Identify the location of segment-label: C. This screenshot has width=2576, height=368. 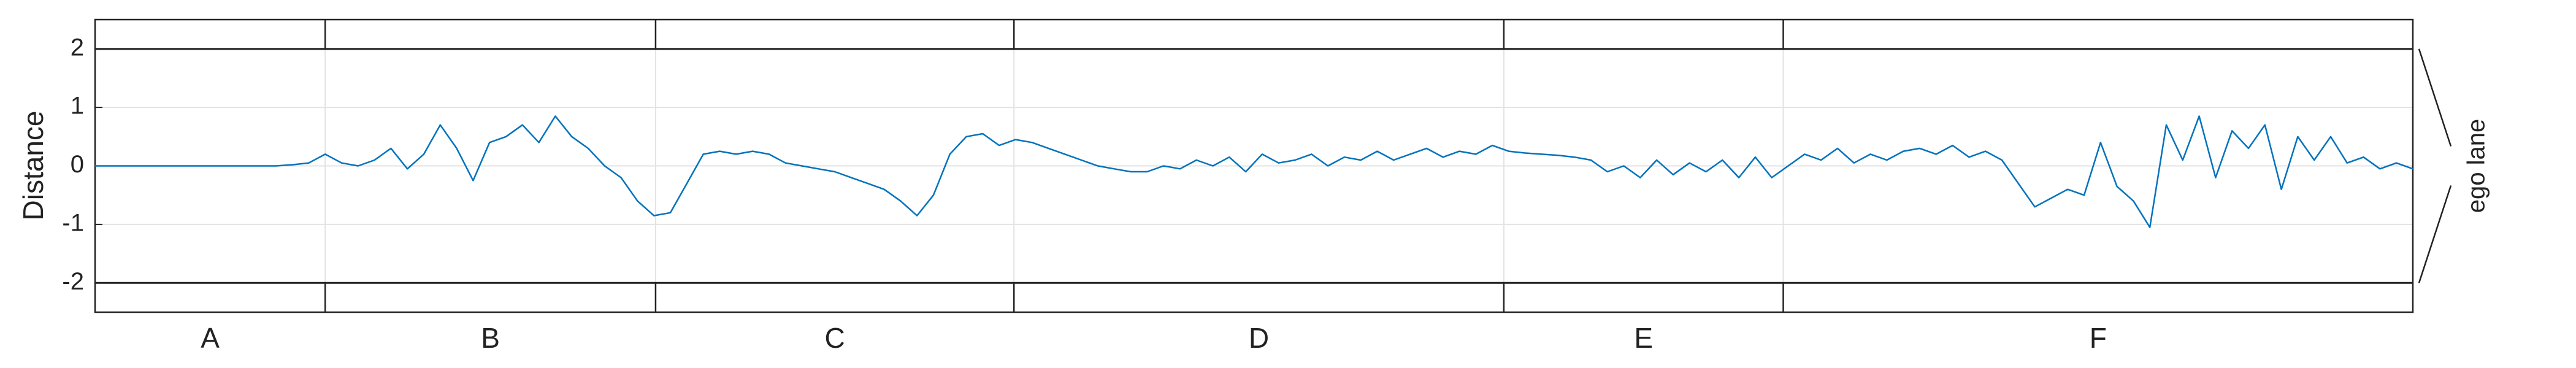
(834, 338).